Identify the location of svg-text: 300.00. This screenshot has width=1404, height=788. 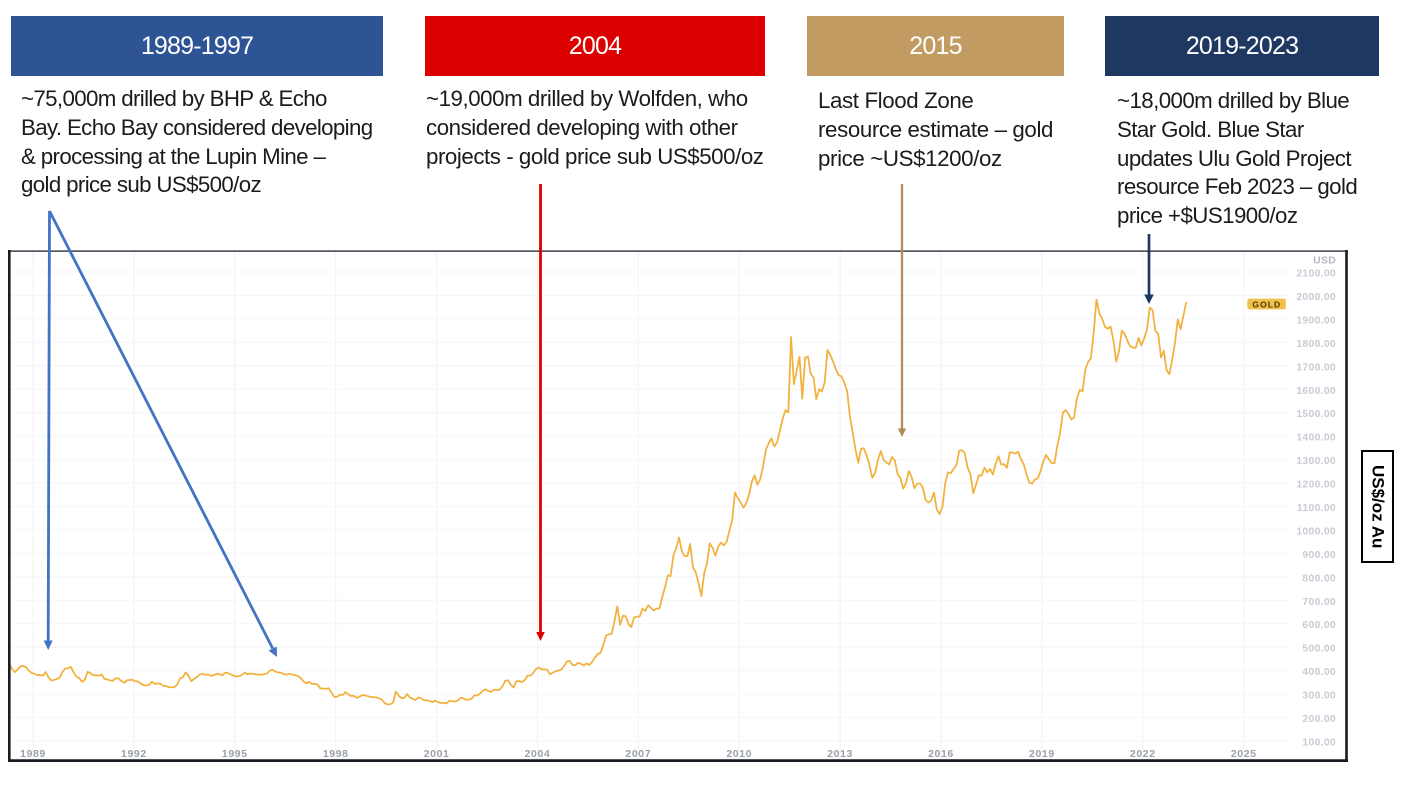
(1319, 696).